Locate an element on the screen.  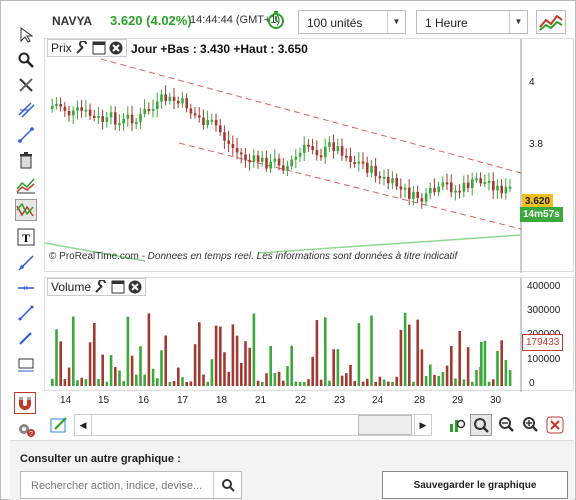
settings-button: ? is located at coordinates (26, 429).